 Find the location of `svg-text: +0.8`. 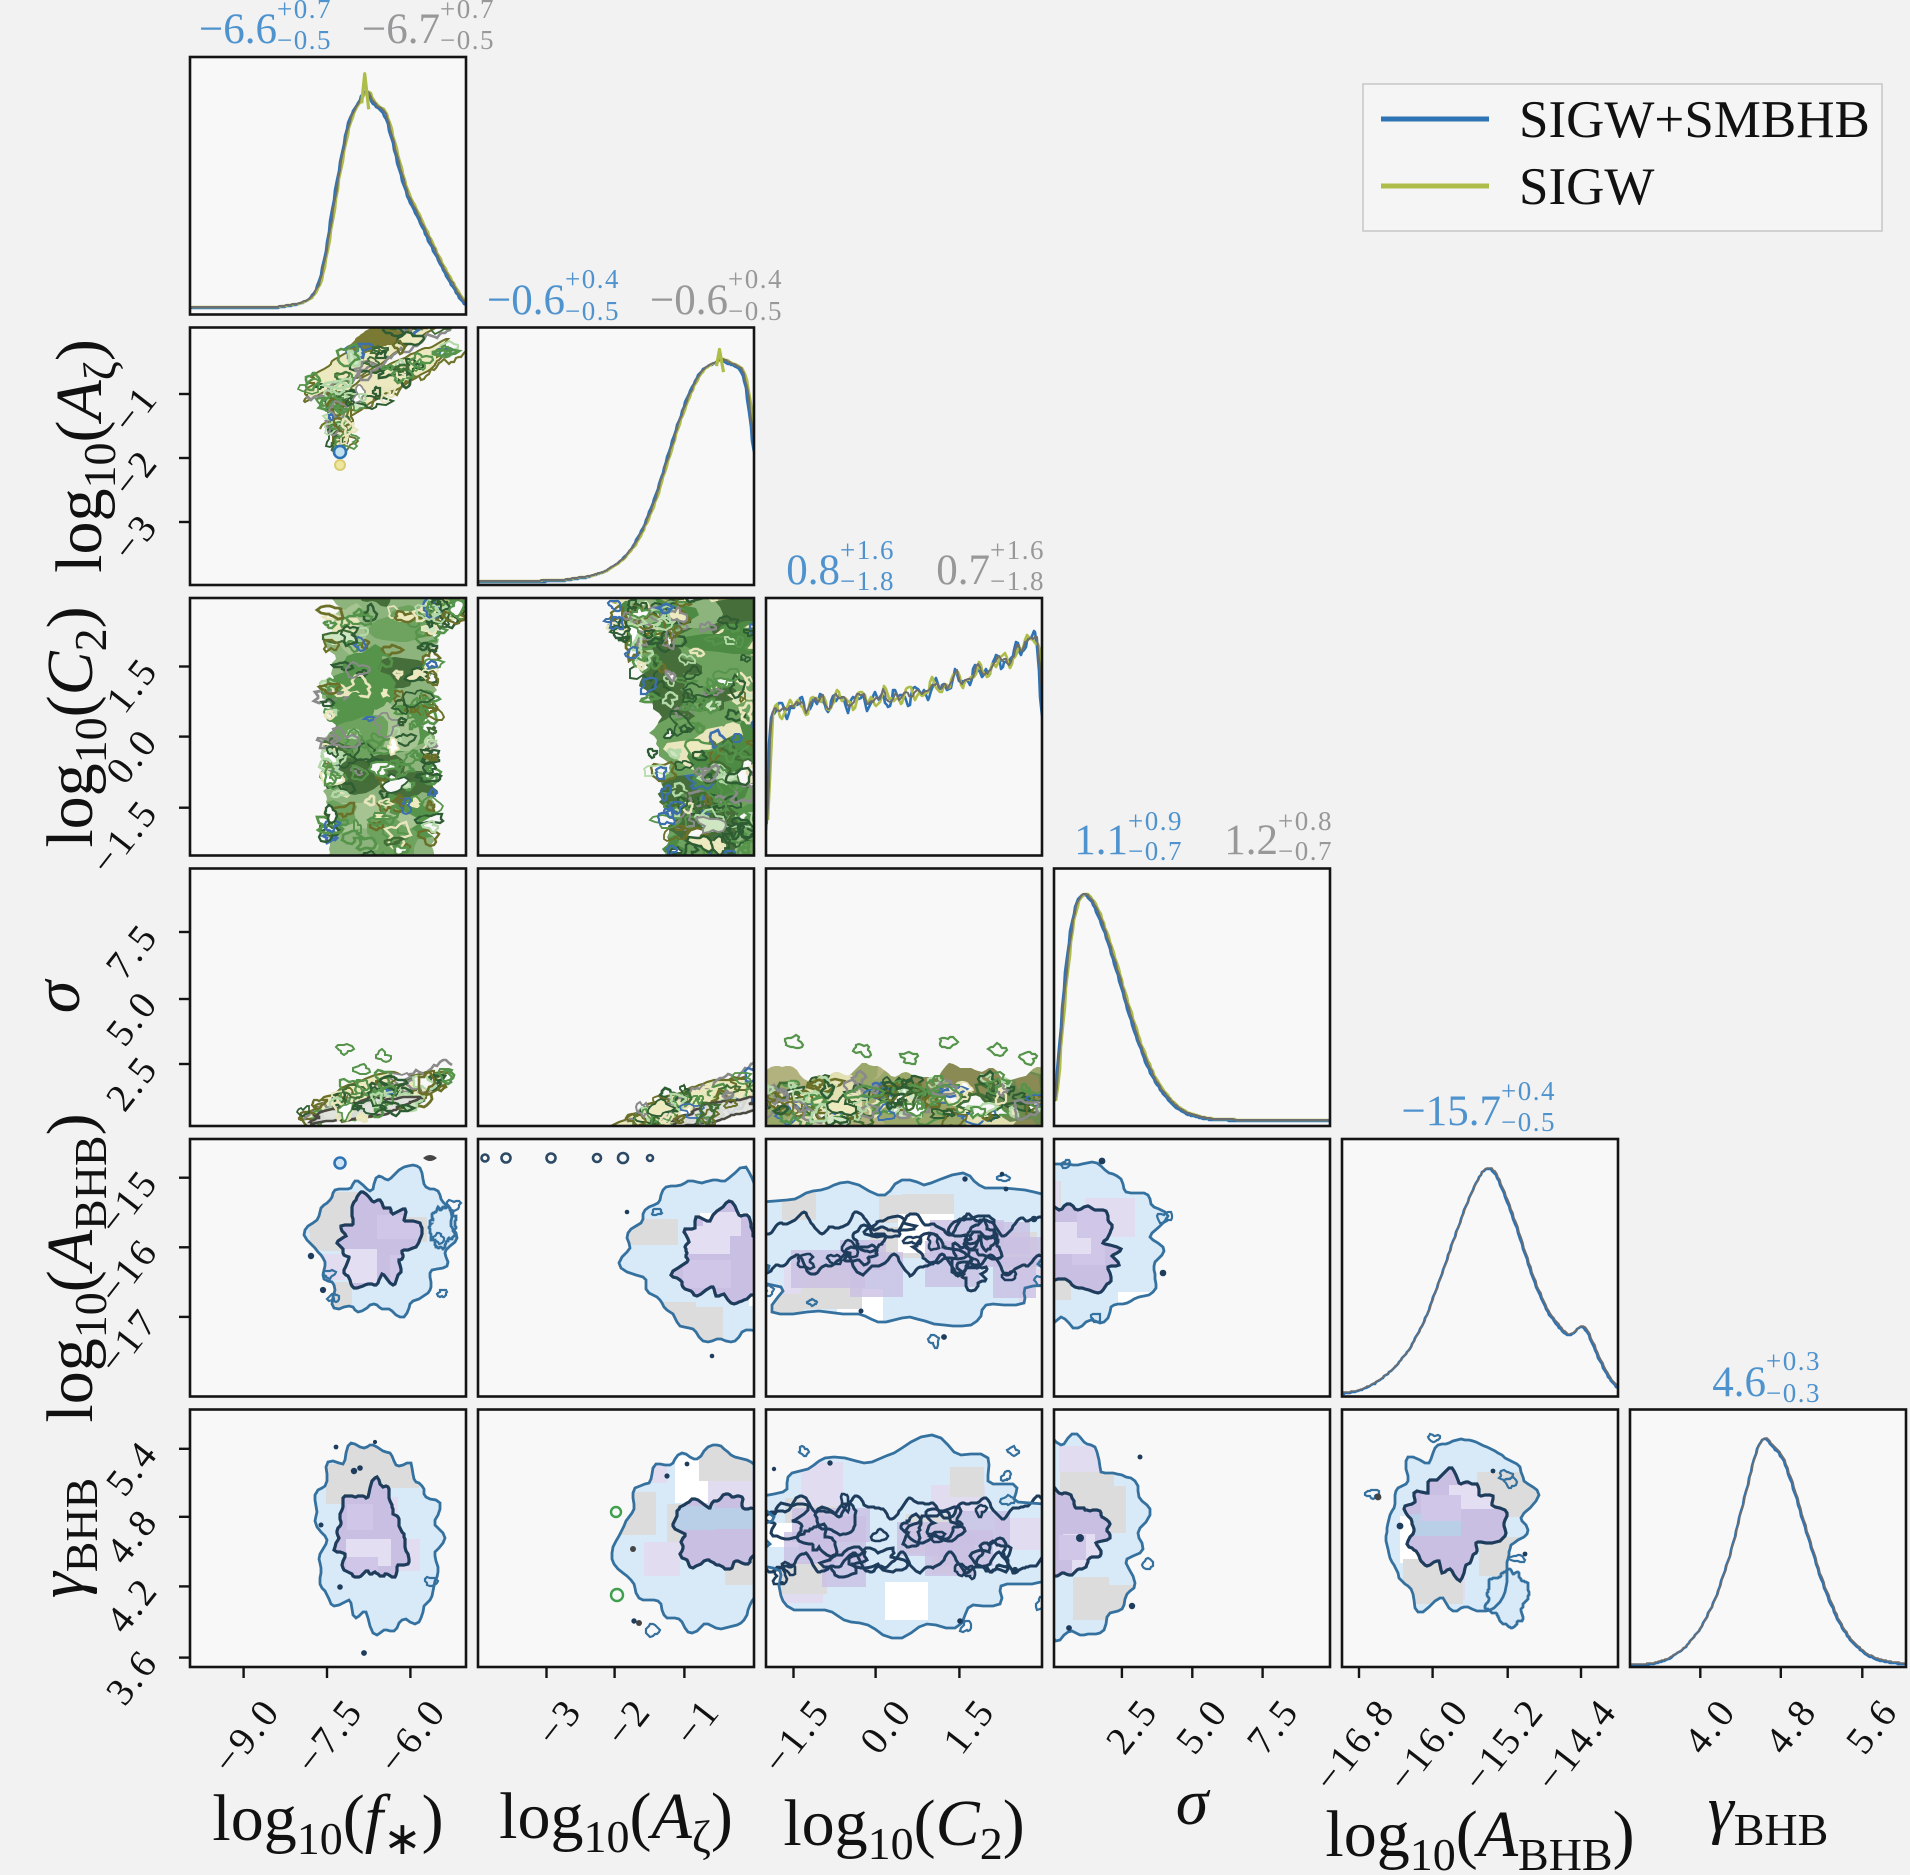

svg-text: +0.8 is located at coordinates (1305, 821).